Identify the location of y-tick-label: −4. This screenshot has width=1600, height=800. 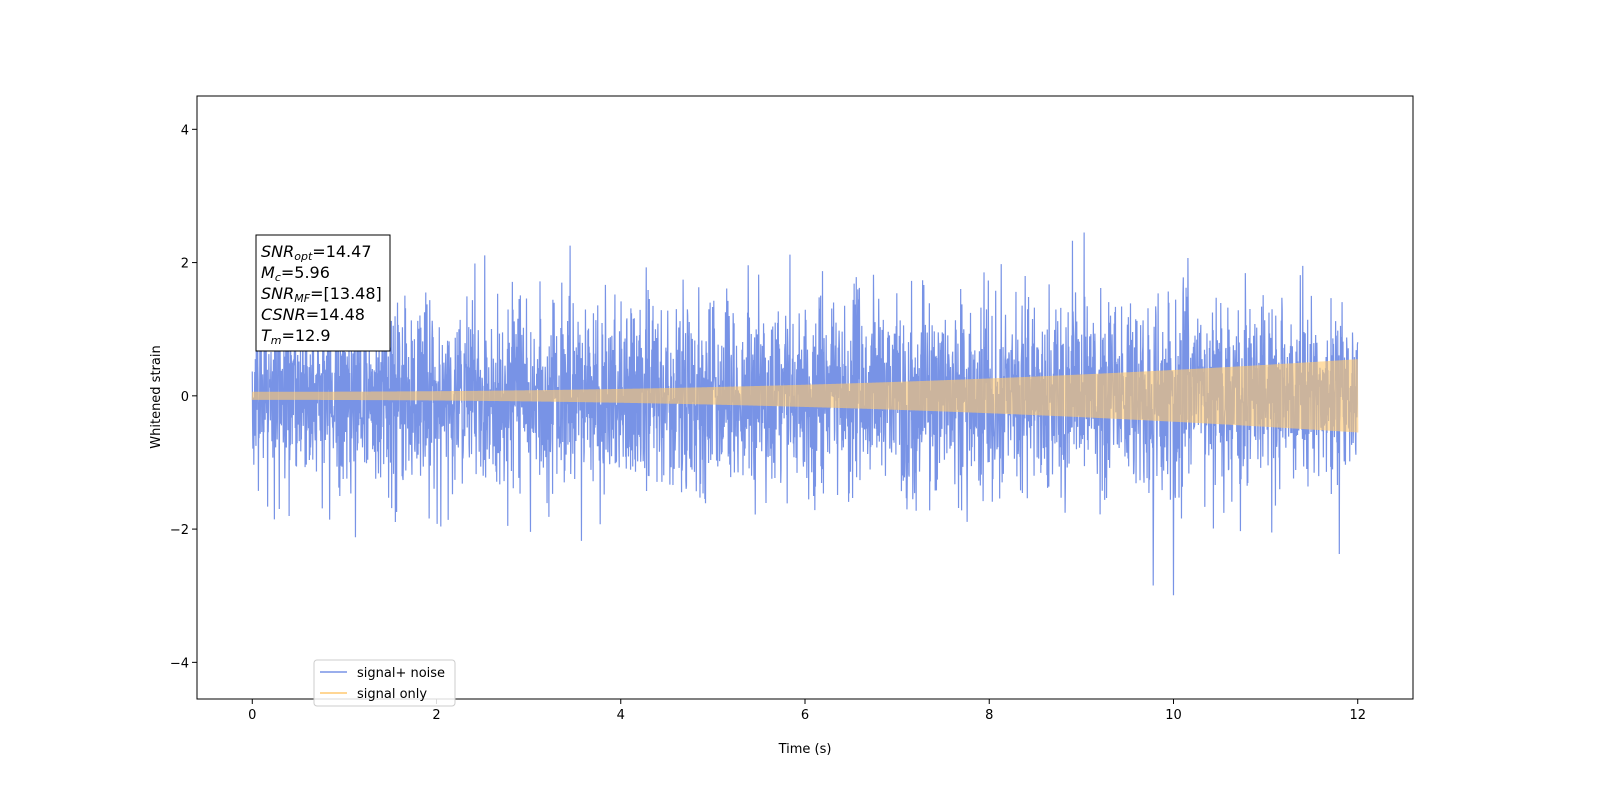
(179, 663).